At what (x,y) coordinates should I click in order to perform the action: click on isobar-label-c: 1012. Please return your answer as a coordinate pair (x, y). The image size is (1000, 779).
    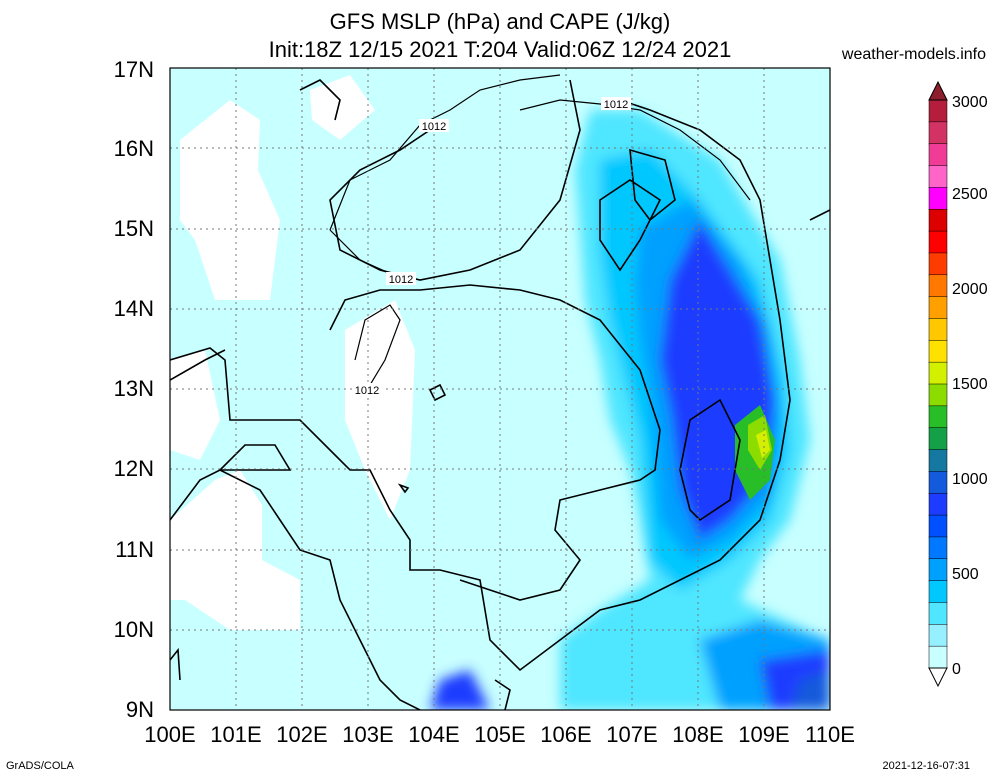
    Looking at the image, I should click on (401, 280).